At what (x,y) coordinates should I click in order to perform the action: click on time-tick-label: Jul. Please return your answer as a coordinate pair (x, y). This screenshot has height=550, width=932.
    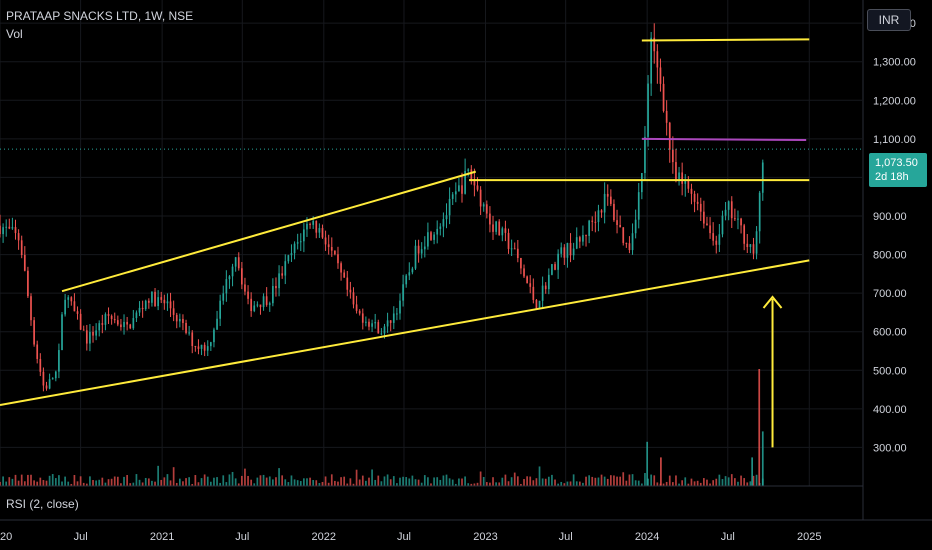
    Looking at the image, I should click on (404, 537).